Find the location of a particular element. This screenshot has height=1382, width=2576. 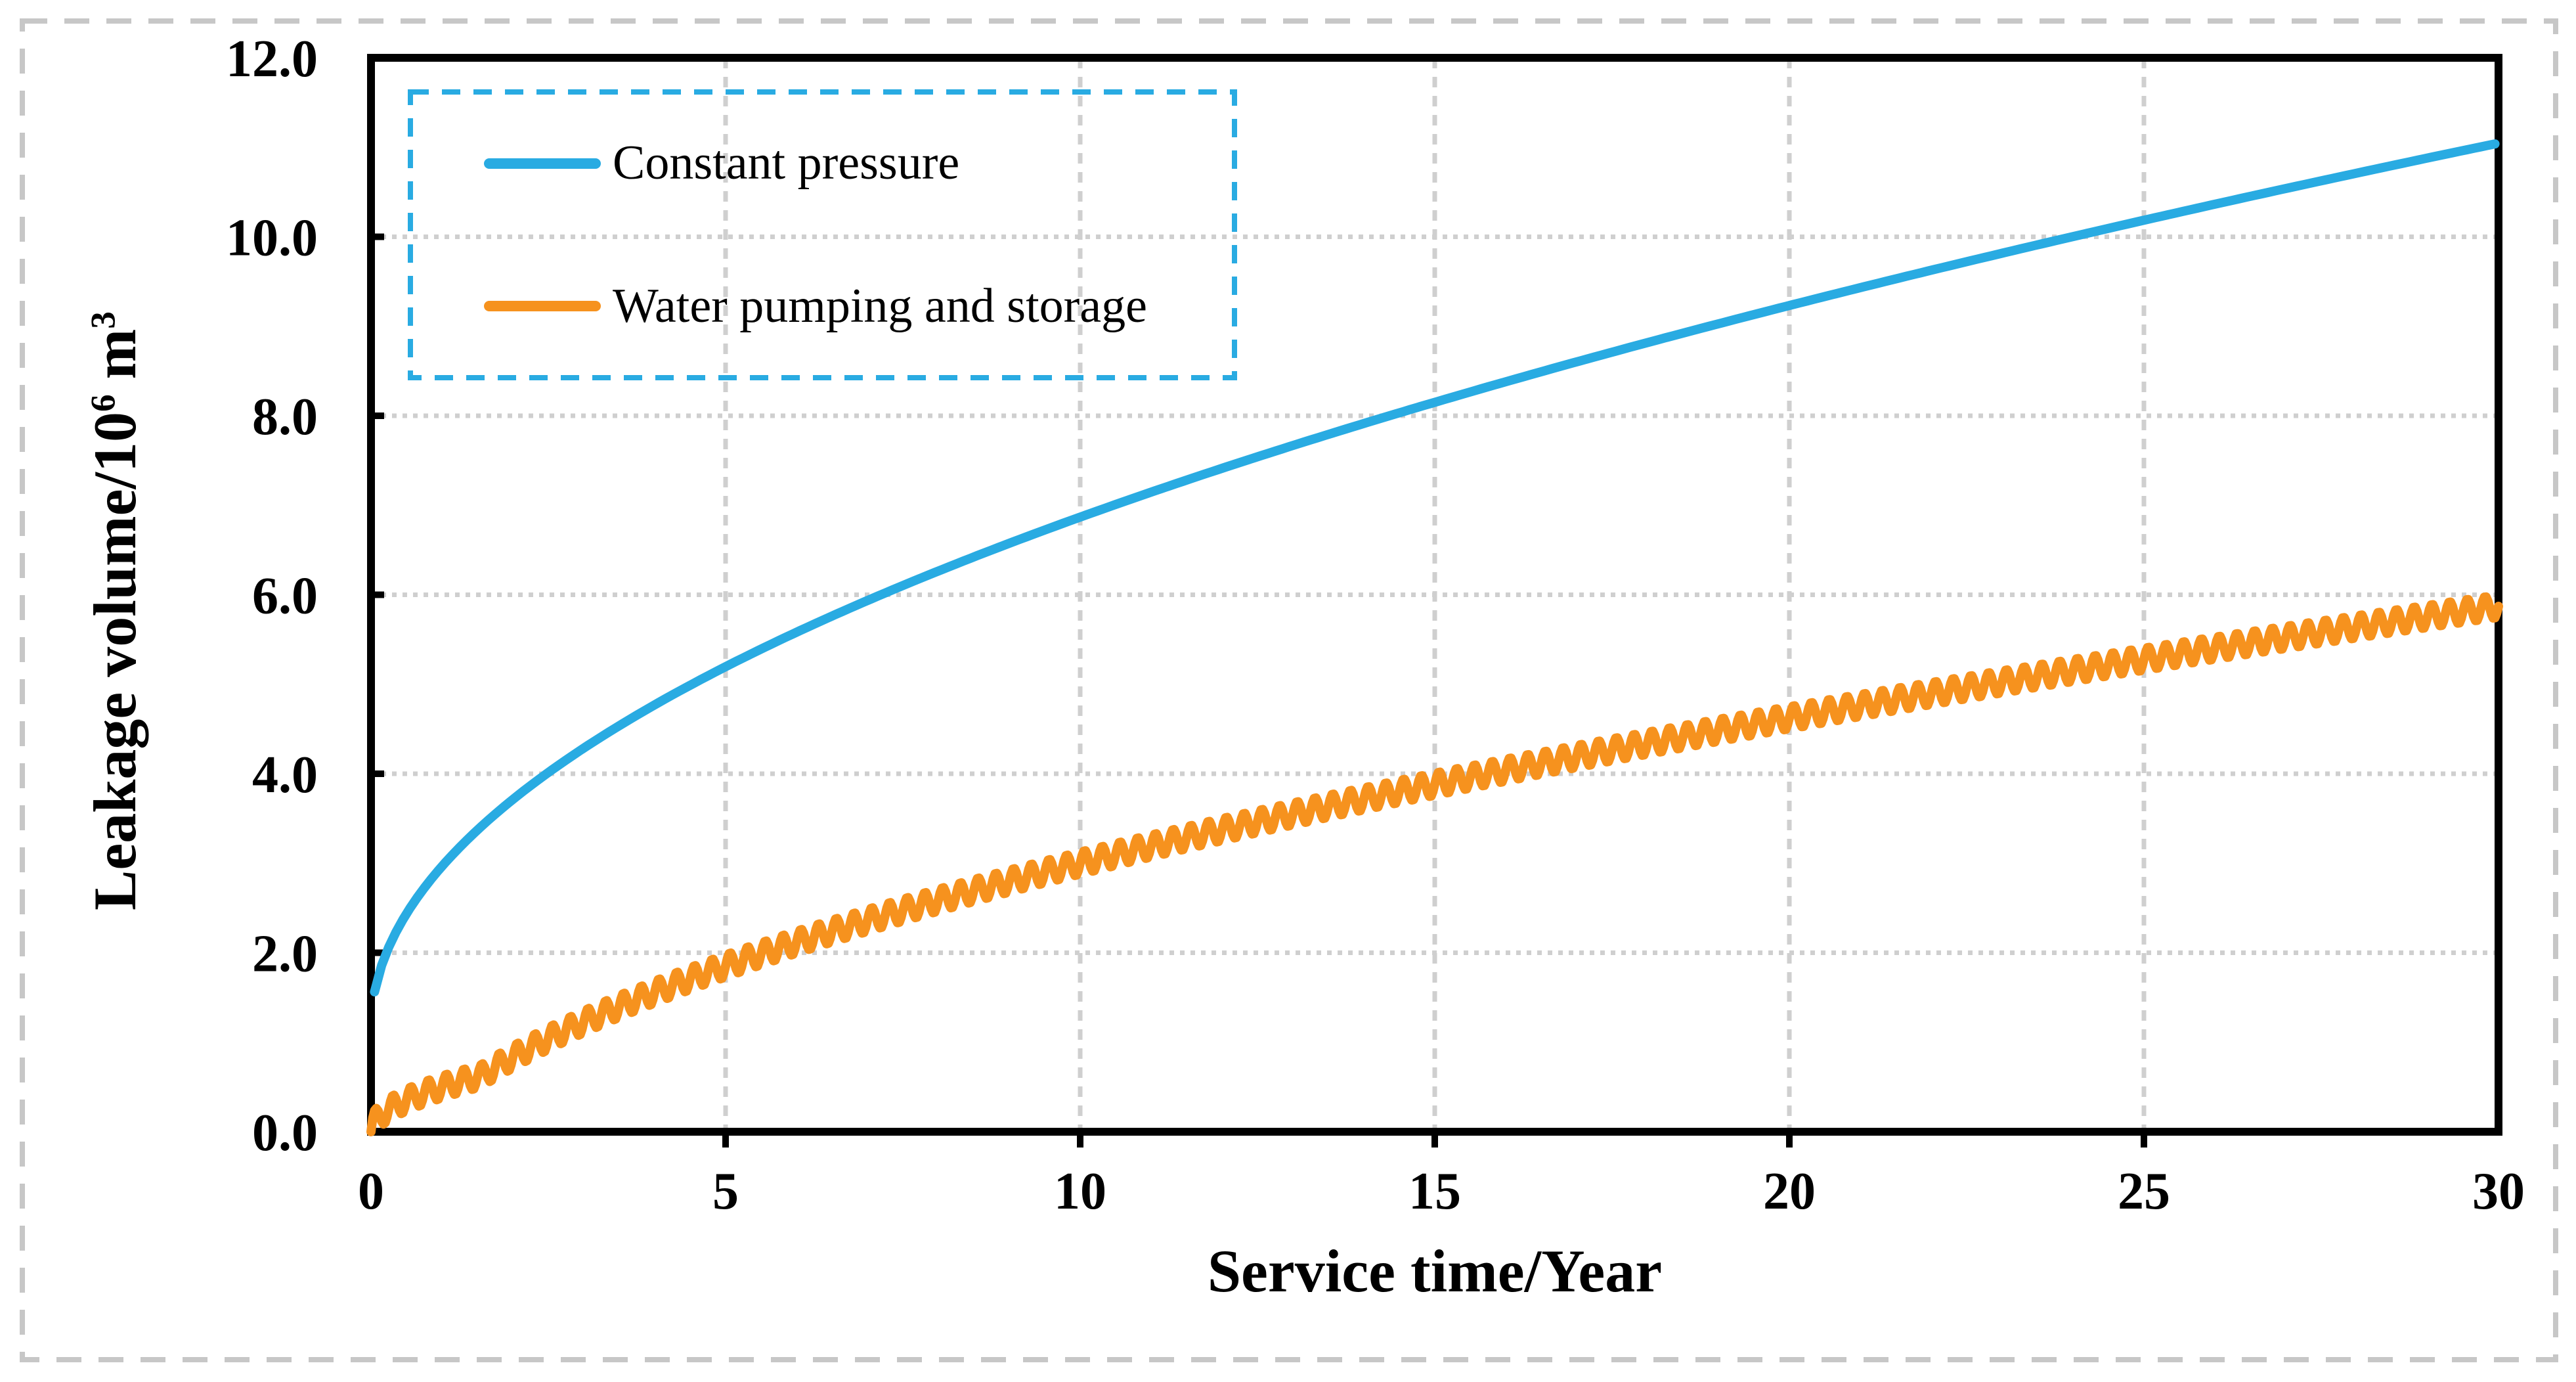

legend-line-swatch-water-pumping is located at coordinates (542, 306).